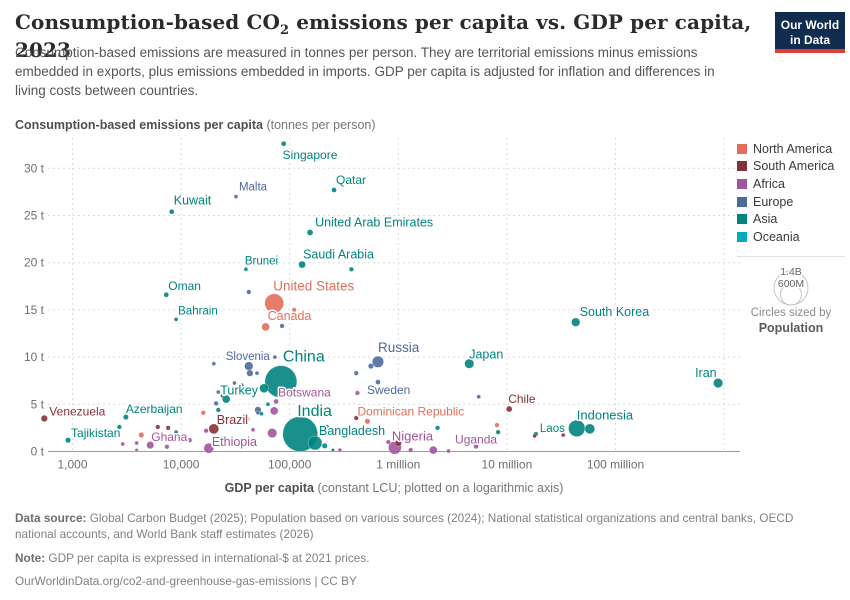 Image resolution: width=850 pixels, height=600 pixels. What do you see at coordinates (810, 32) in the screenshot?
I see `owid-logo: Our World in Data` at bounding box center [810, 32].